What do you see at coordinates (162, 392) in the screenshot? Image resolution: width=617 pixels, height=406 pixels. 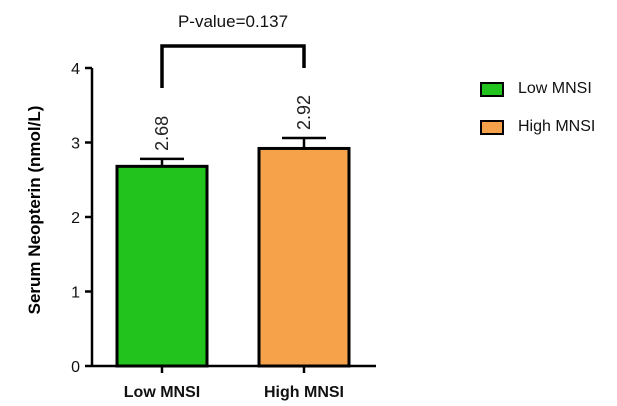 I see `x-tick-label: Low MNSI` at bounding box center [162, 392].